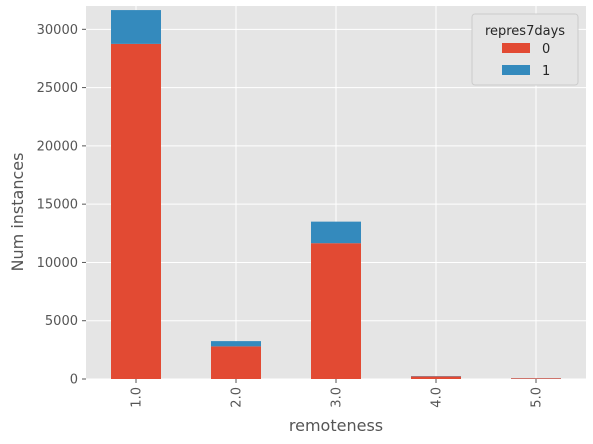 The width and height of the screenshot is (593, 444). Describe the element at coordinates (336, 425) in the screenshot. I see `x-axis-label: remoteness` at that location.